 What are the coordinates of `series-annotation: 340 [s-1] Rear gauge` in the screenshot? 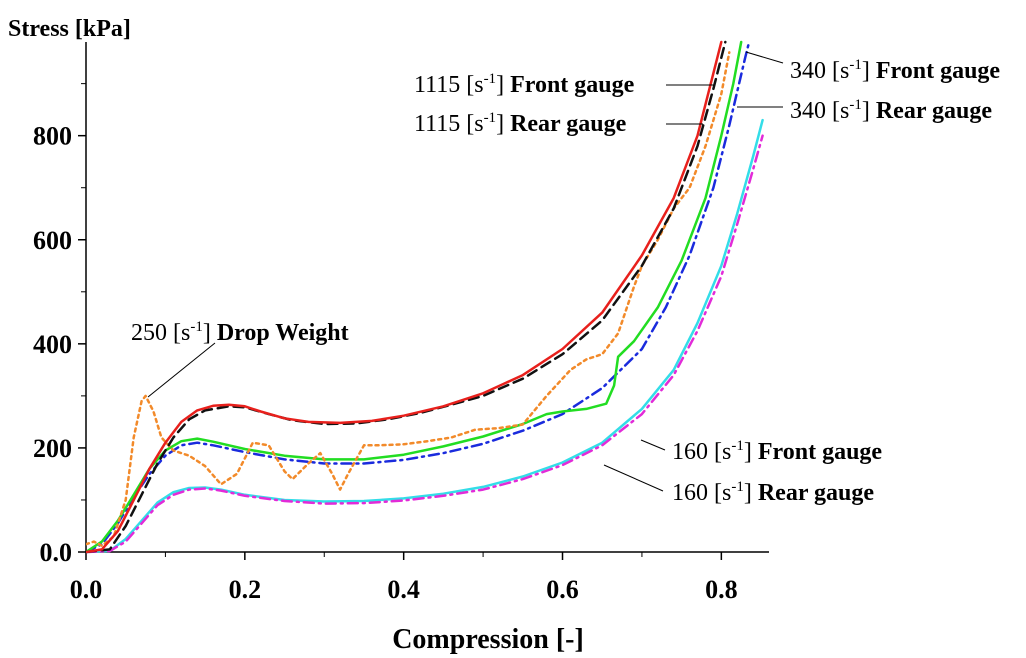 It's located at (891, 110).